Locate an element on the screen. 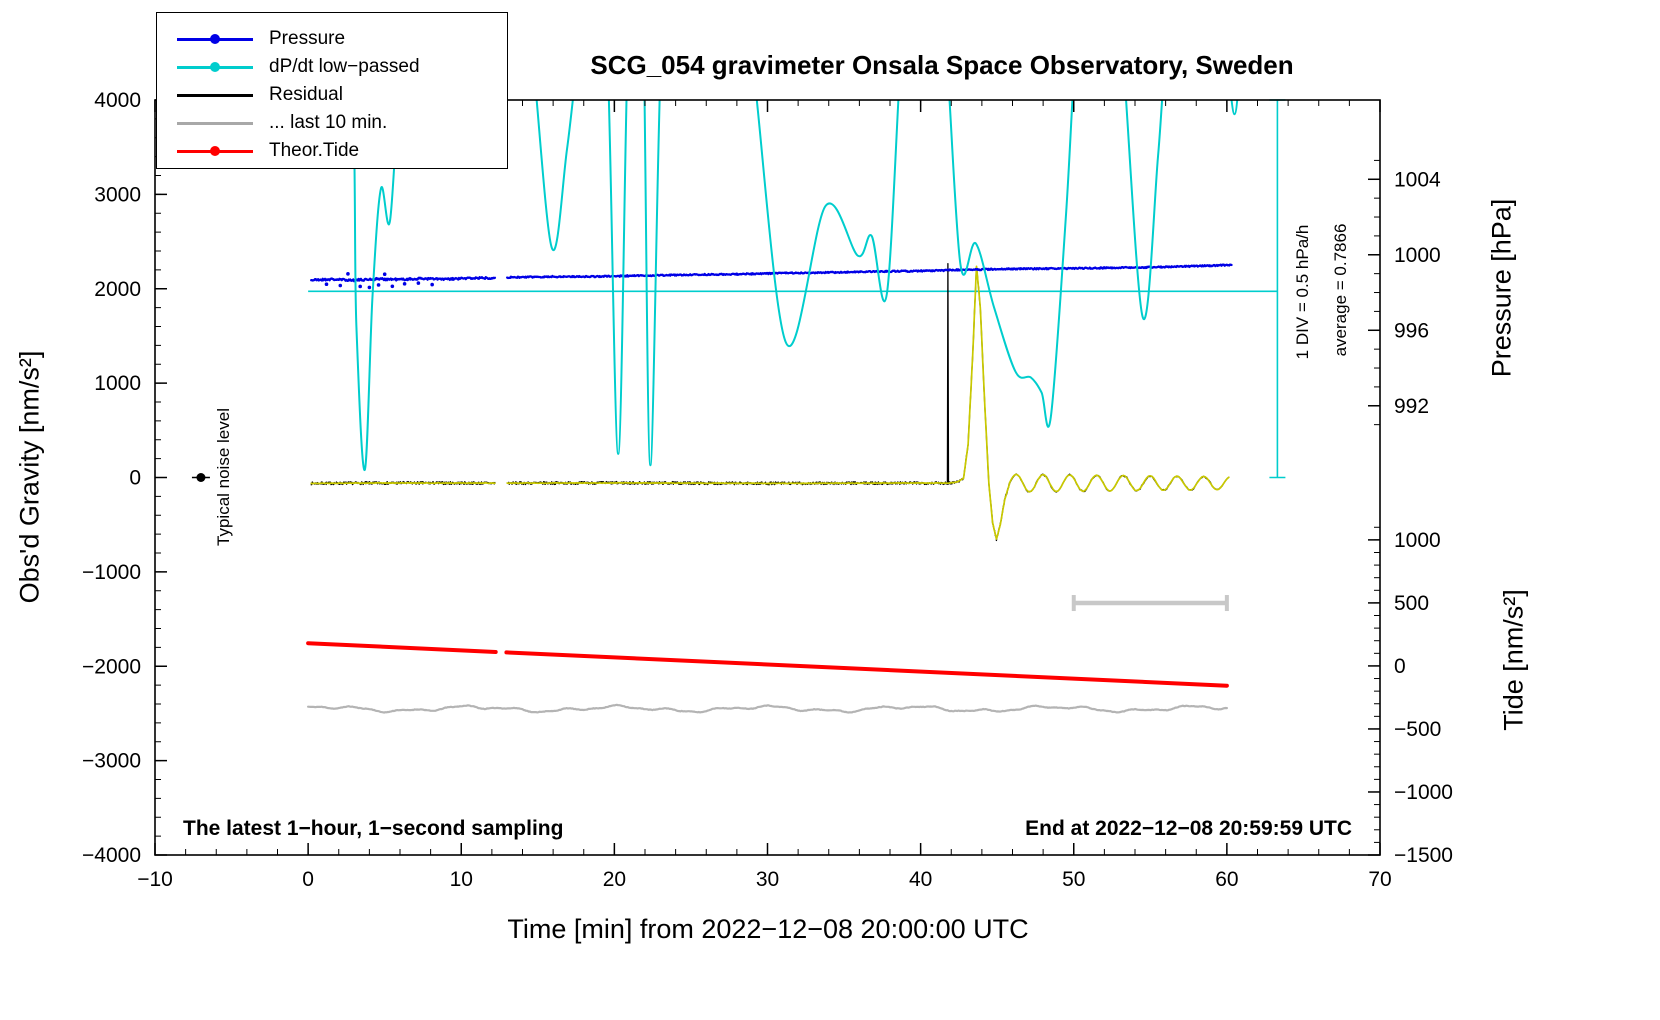 The width and height of the screenshot is (1660, 1020). legend-item-dpdt: dP/dt low−passed is located at coordinates (332, 67).